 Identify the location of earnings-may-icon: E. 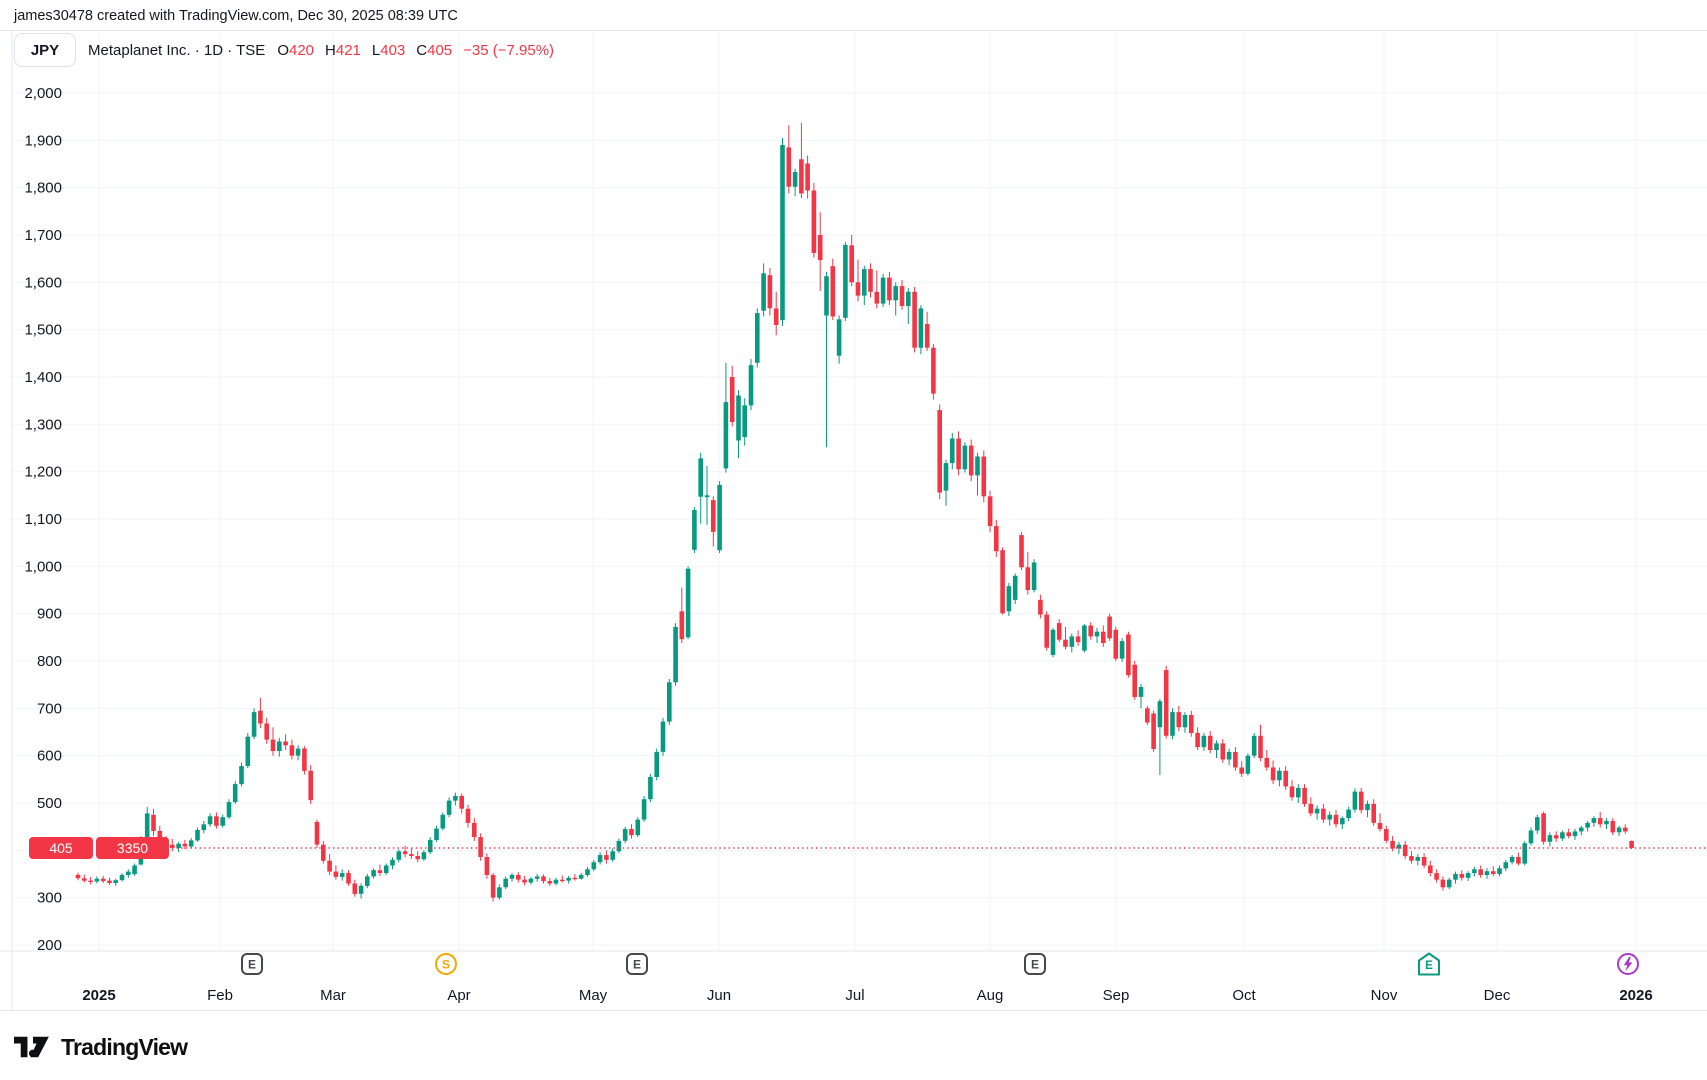
(637, 964).